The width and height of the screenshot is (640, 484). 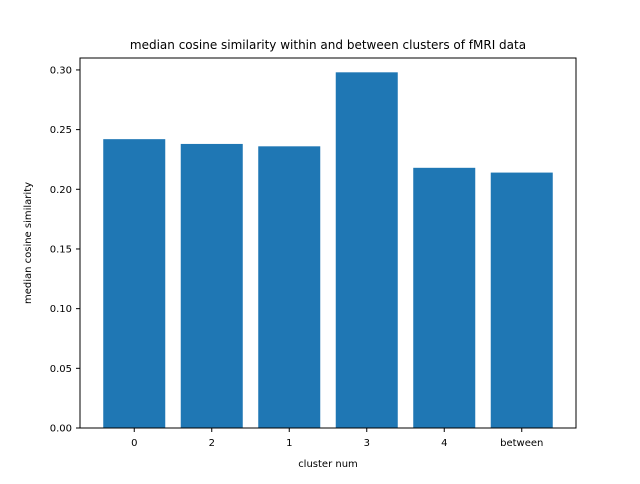 I want to click on x-tick-label: 1, so click(x=289, y=443).